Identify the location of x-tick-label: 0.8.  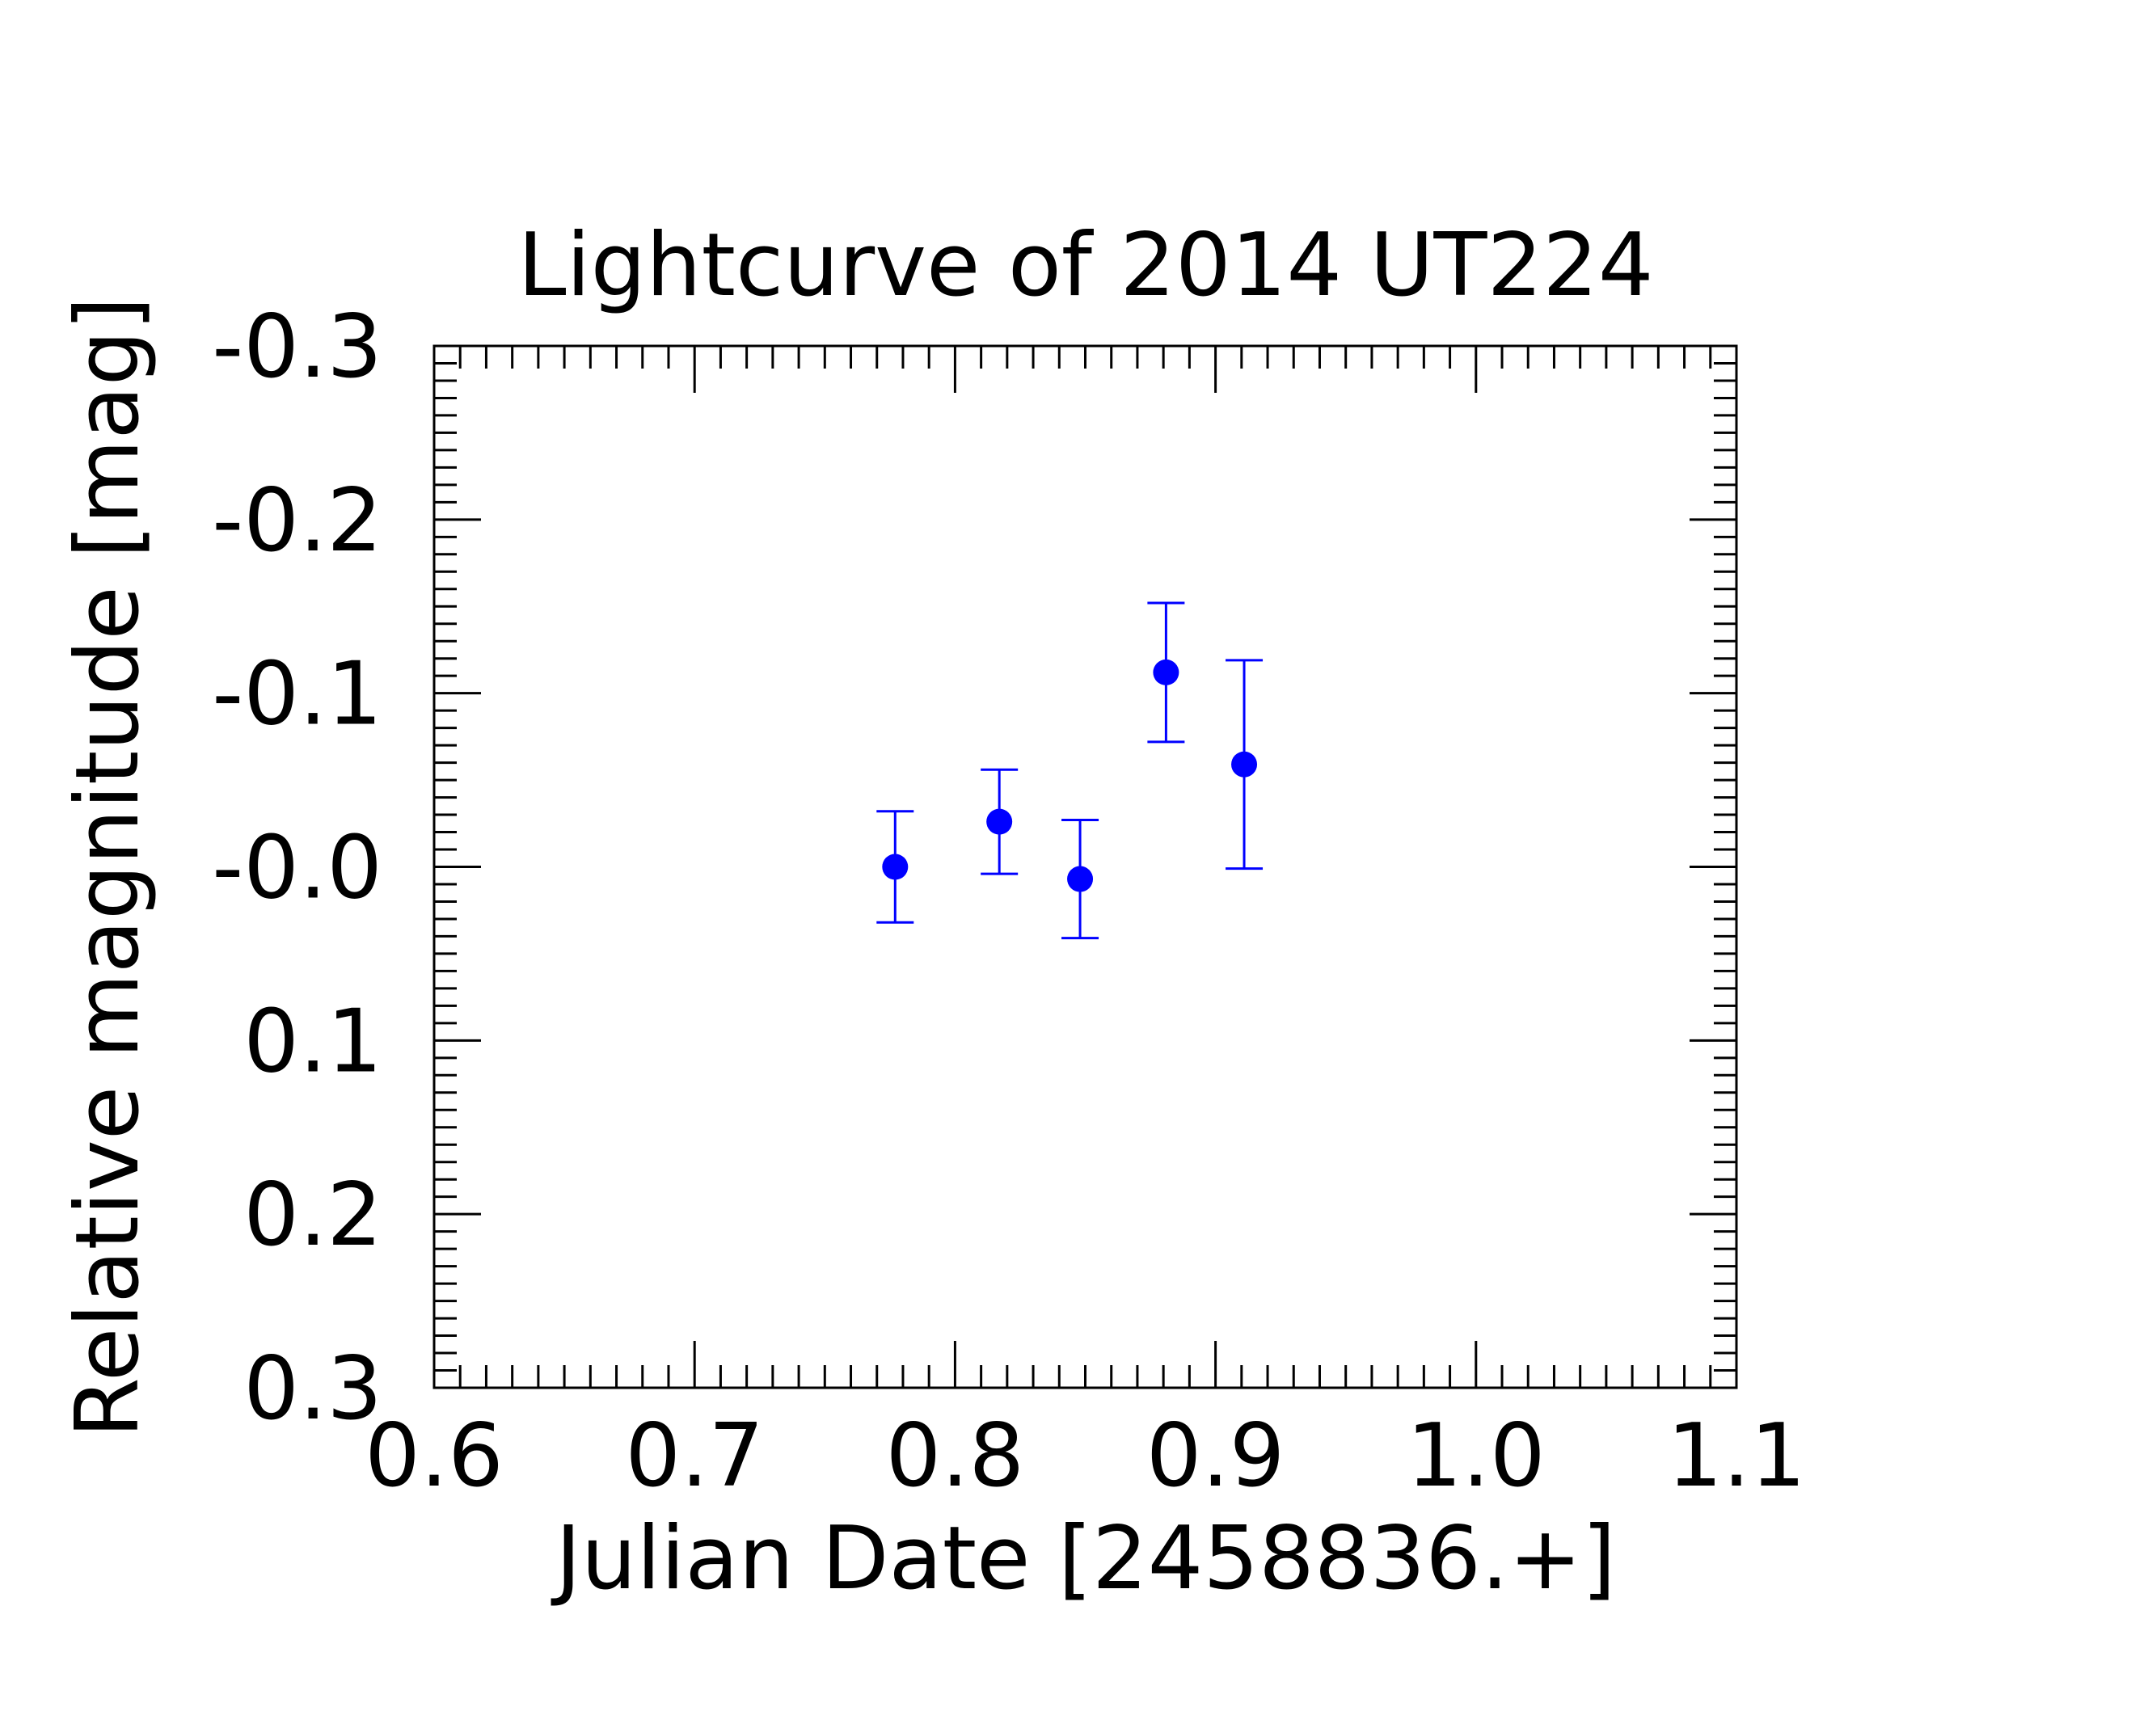
(956, 1456).